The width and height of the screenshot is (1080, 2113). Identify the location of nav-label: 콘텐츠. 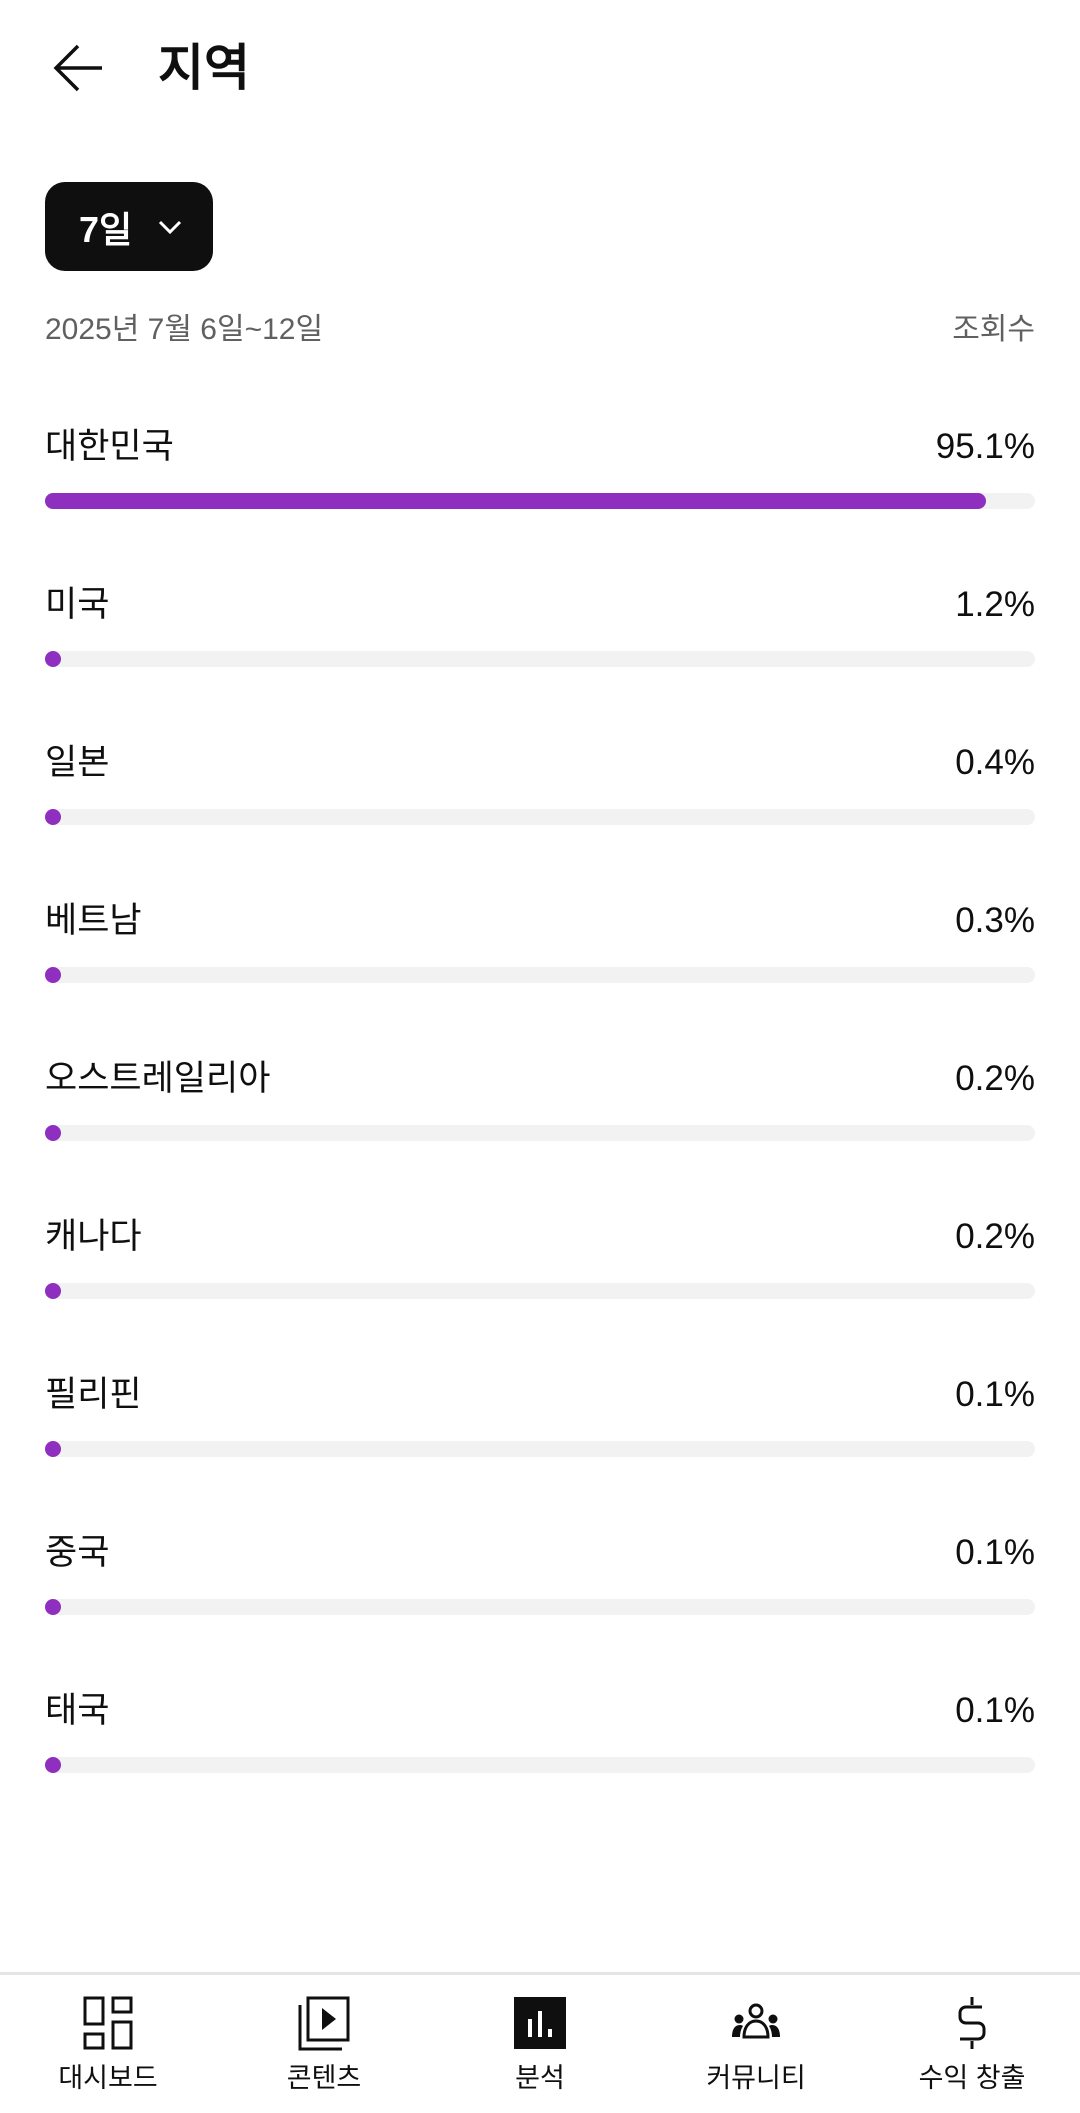
(324, 2078).